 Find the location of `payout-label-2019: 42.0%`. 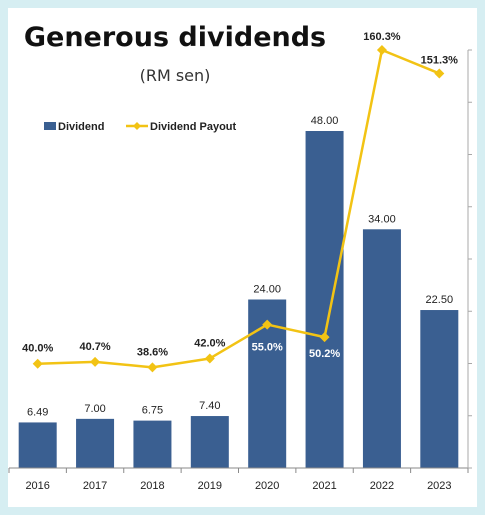

payout-label-2019: 42.0% is located at coordinates (209, 343).